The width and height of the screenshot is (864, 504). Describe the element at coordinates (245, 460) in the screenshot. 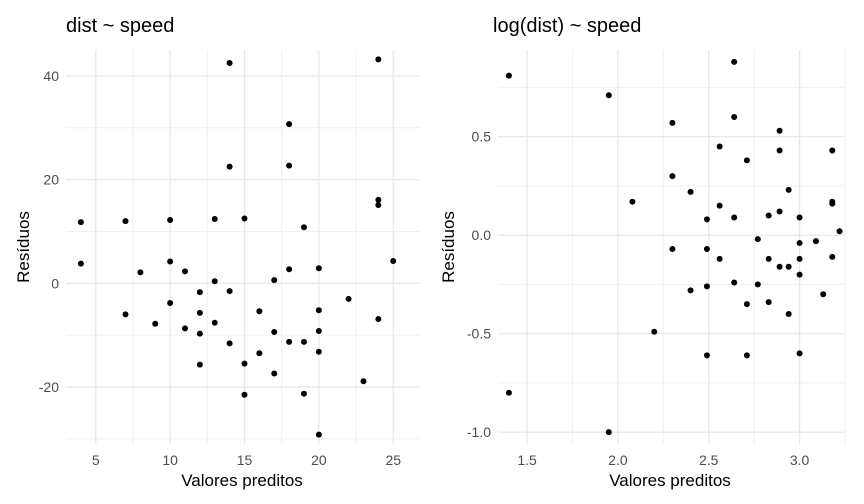

I see `x-tick-label: 15` at that location.